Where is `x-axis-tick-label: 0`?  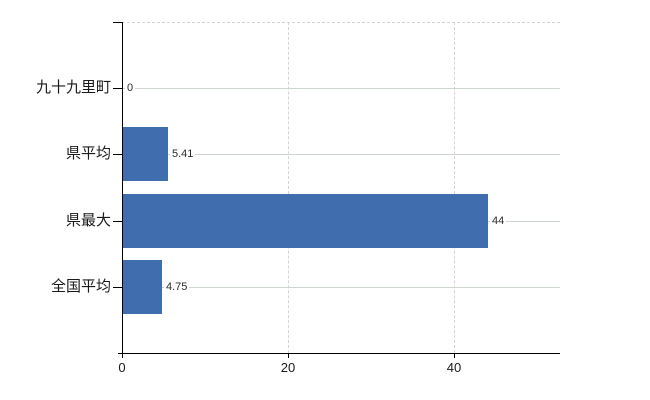 x-axis-tick-label: 0 is located at coordinates (122, 367).